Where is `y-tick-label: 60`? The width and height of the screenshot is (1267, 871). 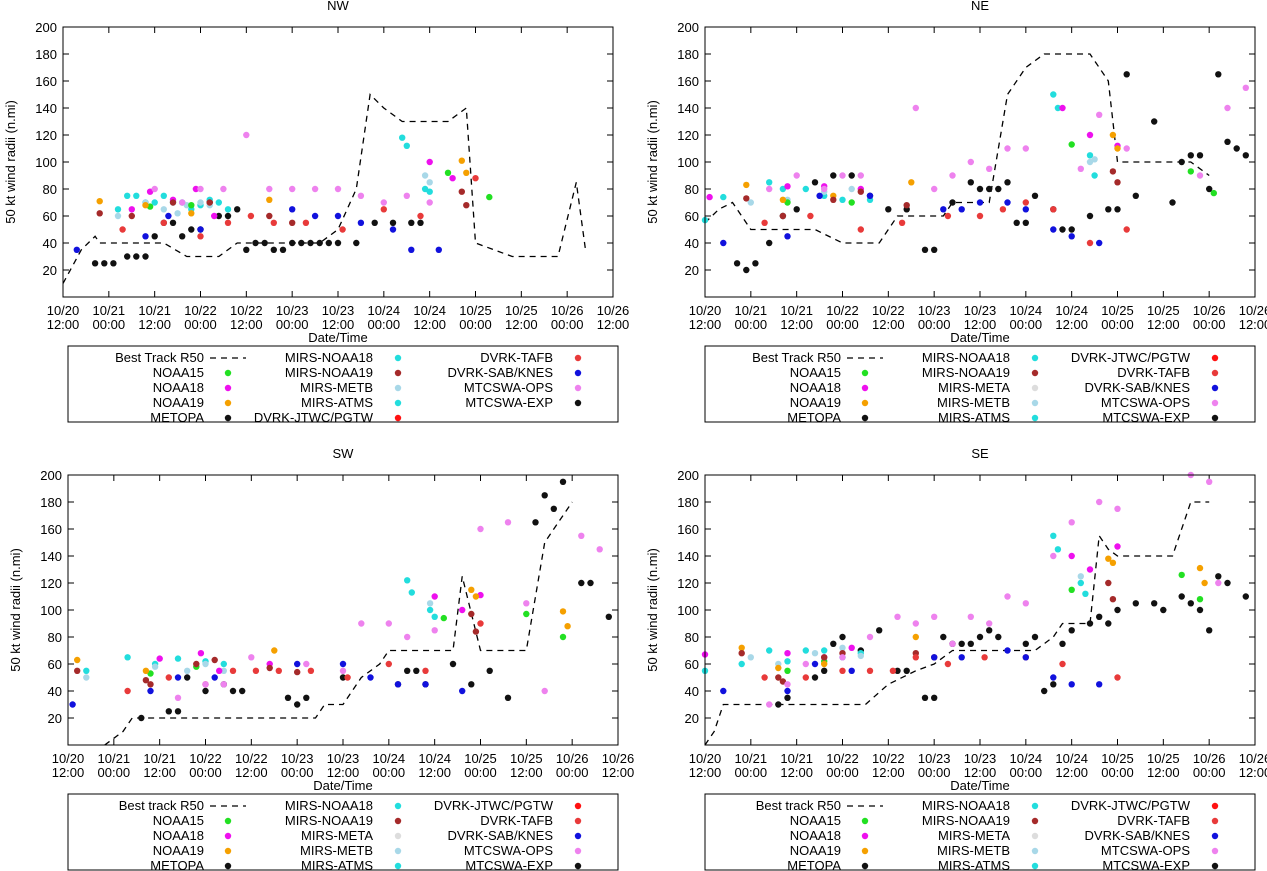
y-tick-label: 60 is located at coordinates (50, 216).